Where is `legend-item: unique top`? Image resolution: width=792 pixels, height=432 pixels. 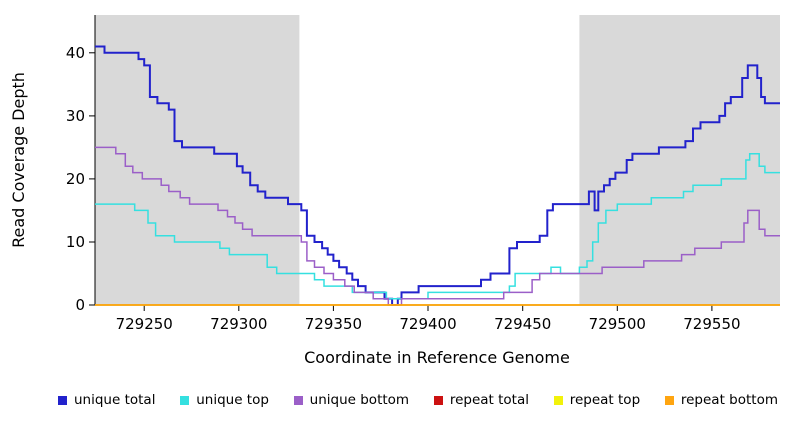
legend-item: unique top is located at coordinates (224, 400).